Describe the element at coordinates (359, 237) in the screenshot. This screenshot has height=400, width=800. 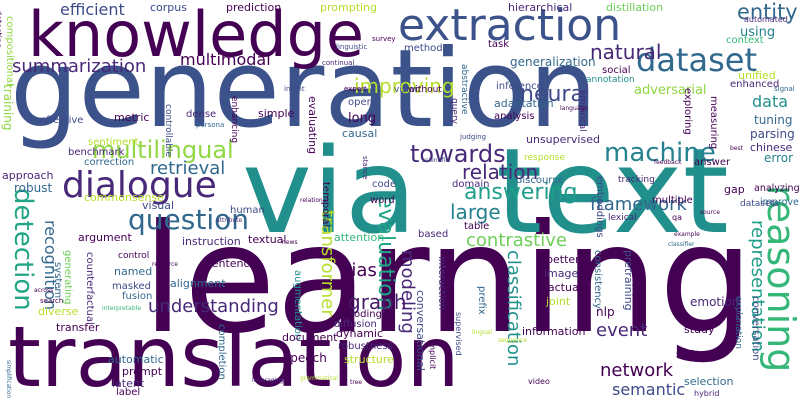
I see `cloud-word-attention: attention` at that location.